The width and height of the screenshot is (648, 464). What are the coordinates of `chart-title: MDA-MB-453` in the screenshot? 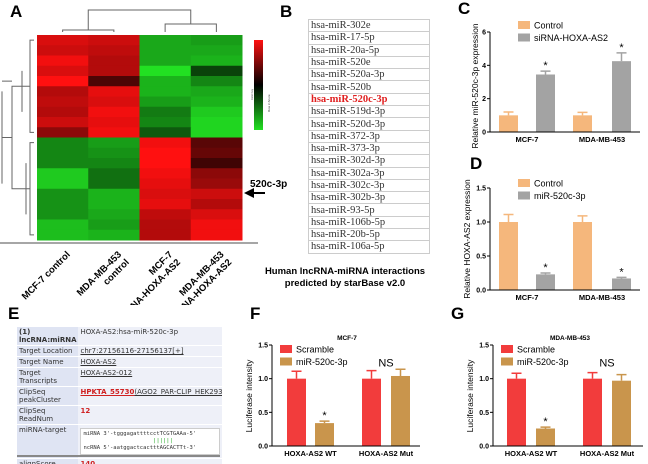 It's located at (570, 338).